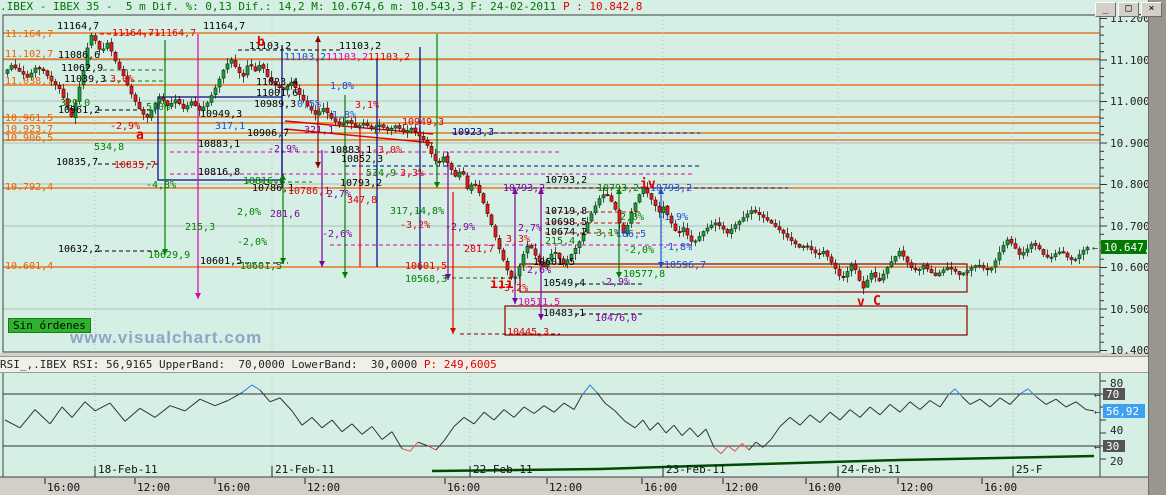  I want to click on svg-text: 11.038,7, so click(29, 81).